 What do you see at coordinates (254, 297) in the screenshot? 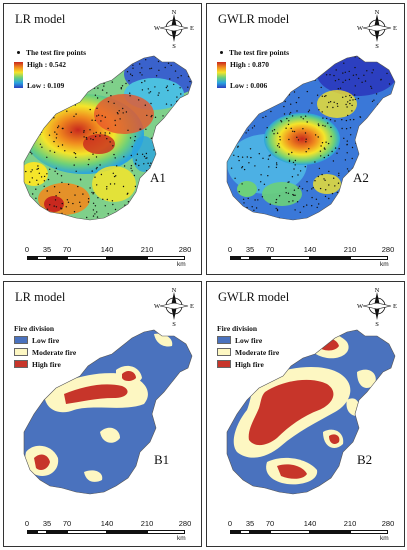
I see `panel-b2-title: GWLR model` at bounding box center [254, 297].